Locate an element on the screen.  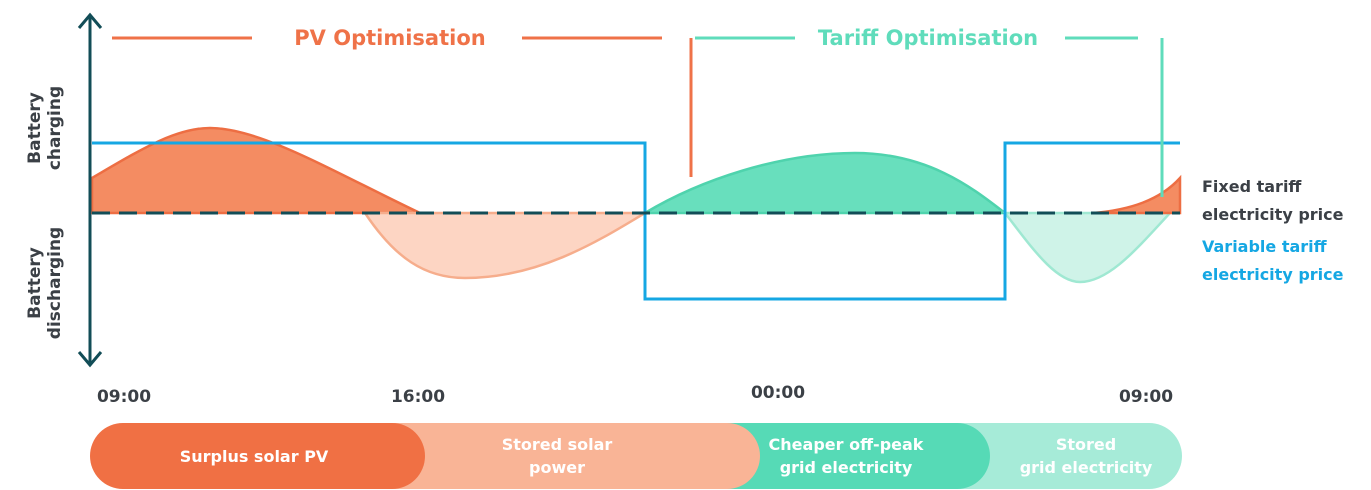
tariff-optimisation-label: Tariff Optimisation is located at coordinates (928, 38).